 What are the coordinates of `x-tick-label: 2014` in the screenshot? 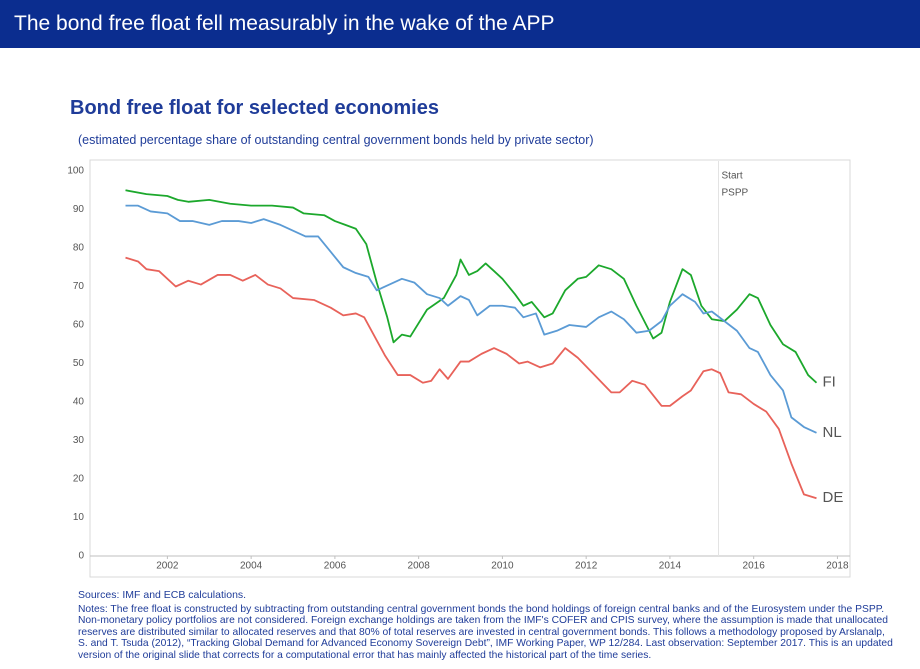 It's located at (670, 566).